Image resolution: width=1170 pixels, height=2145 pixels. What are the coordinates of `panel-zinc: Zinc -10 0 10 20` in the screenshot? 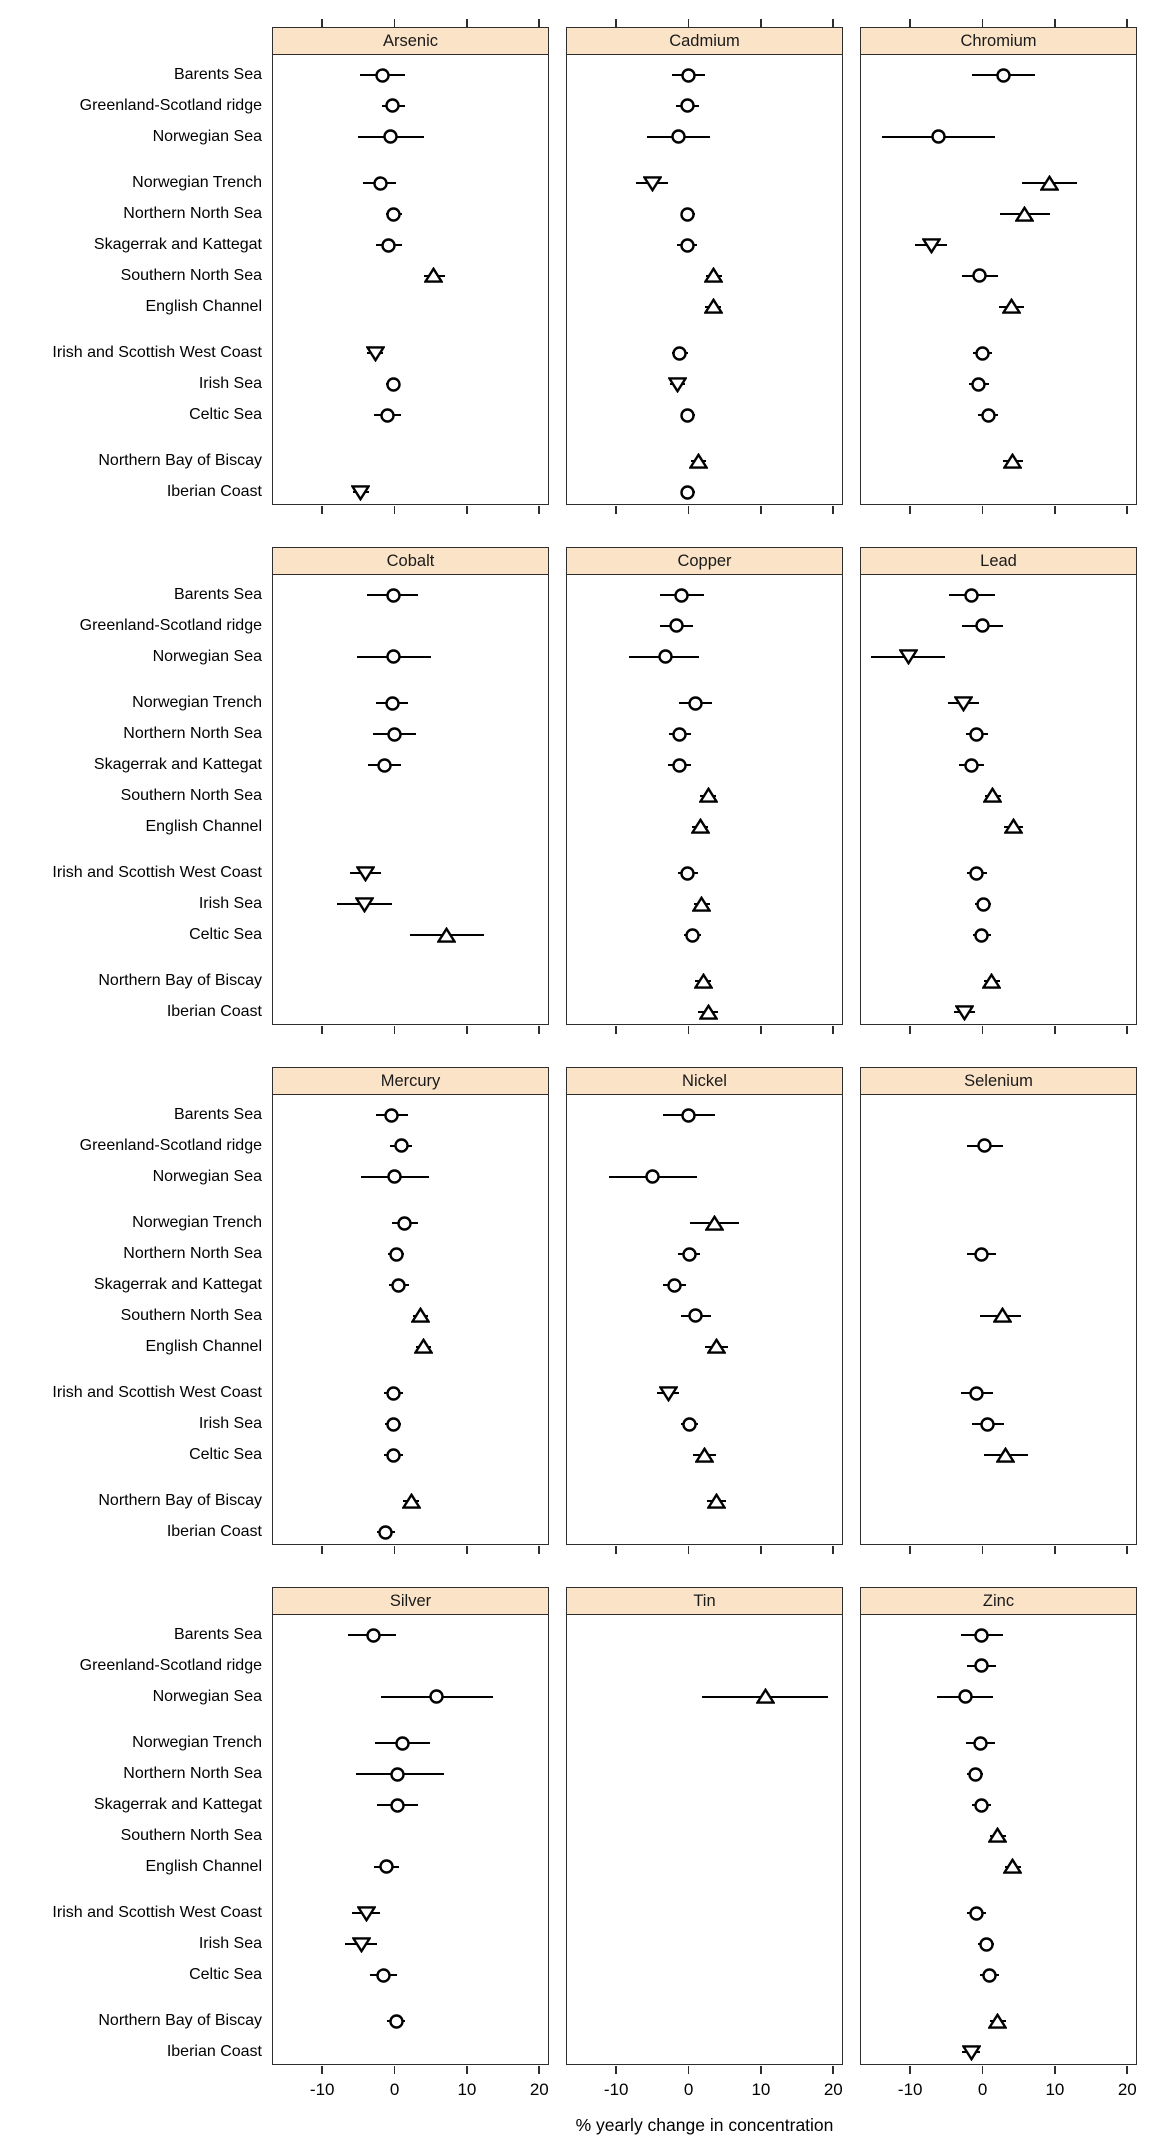 It's located at (998, 1843).